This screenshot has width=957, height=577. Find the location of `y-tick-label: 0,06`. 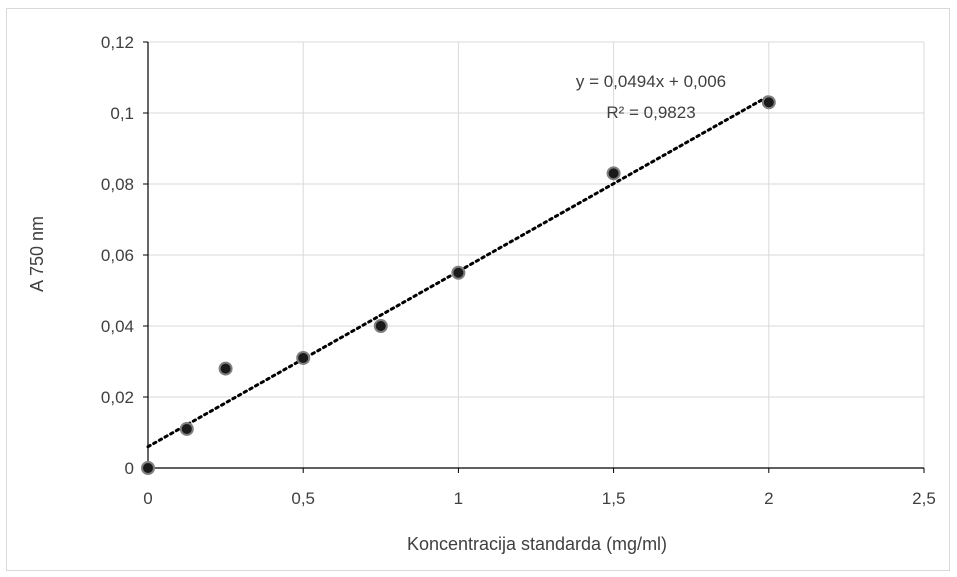

y-tick-label: 0,06 is located at coordinates (117, 255).